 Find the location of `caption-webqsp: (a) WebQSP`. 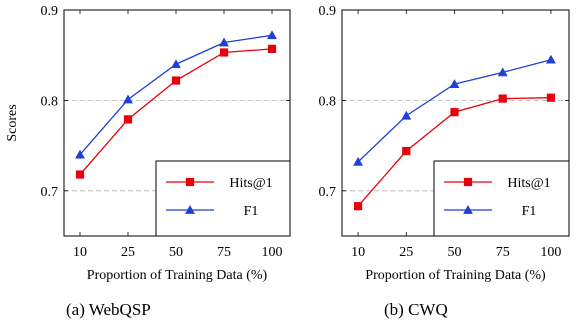

caption-webqsp: (a) WebQSP is located at coordinates (108, 309).